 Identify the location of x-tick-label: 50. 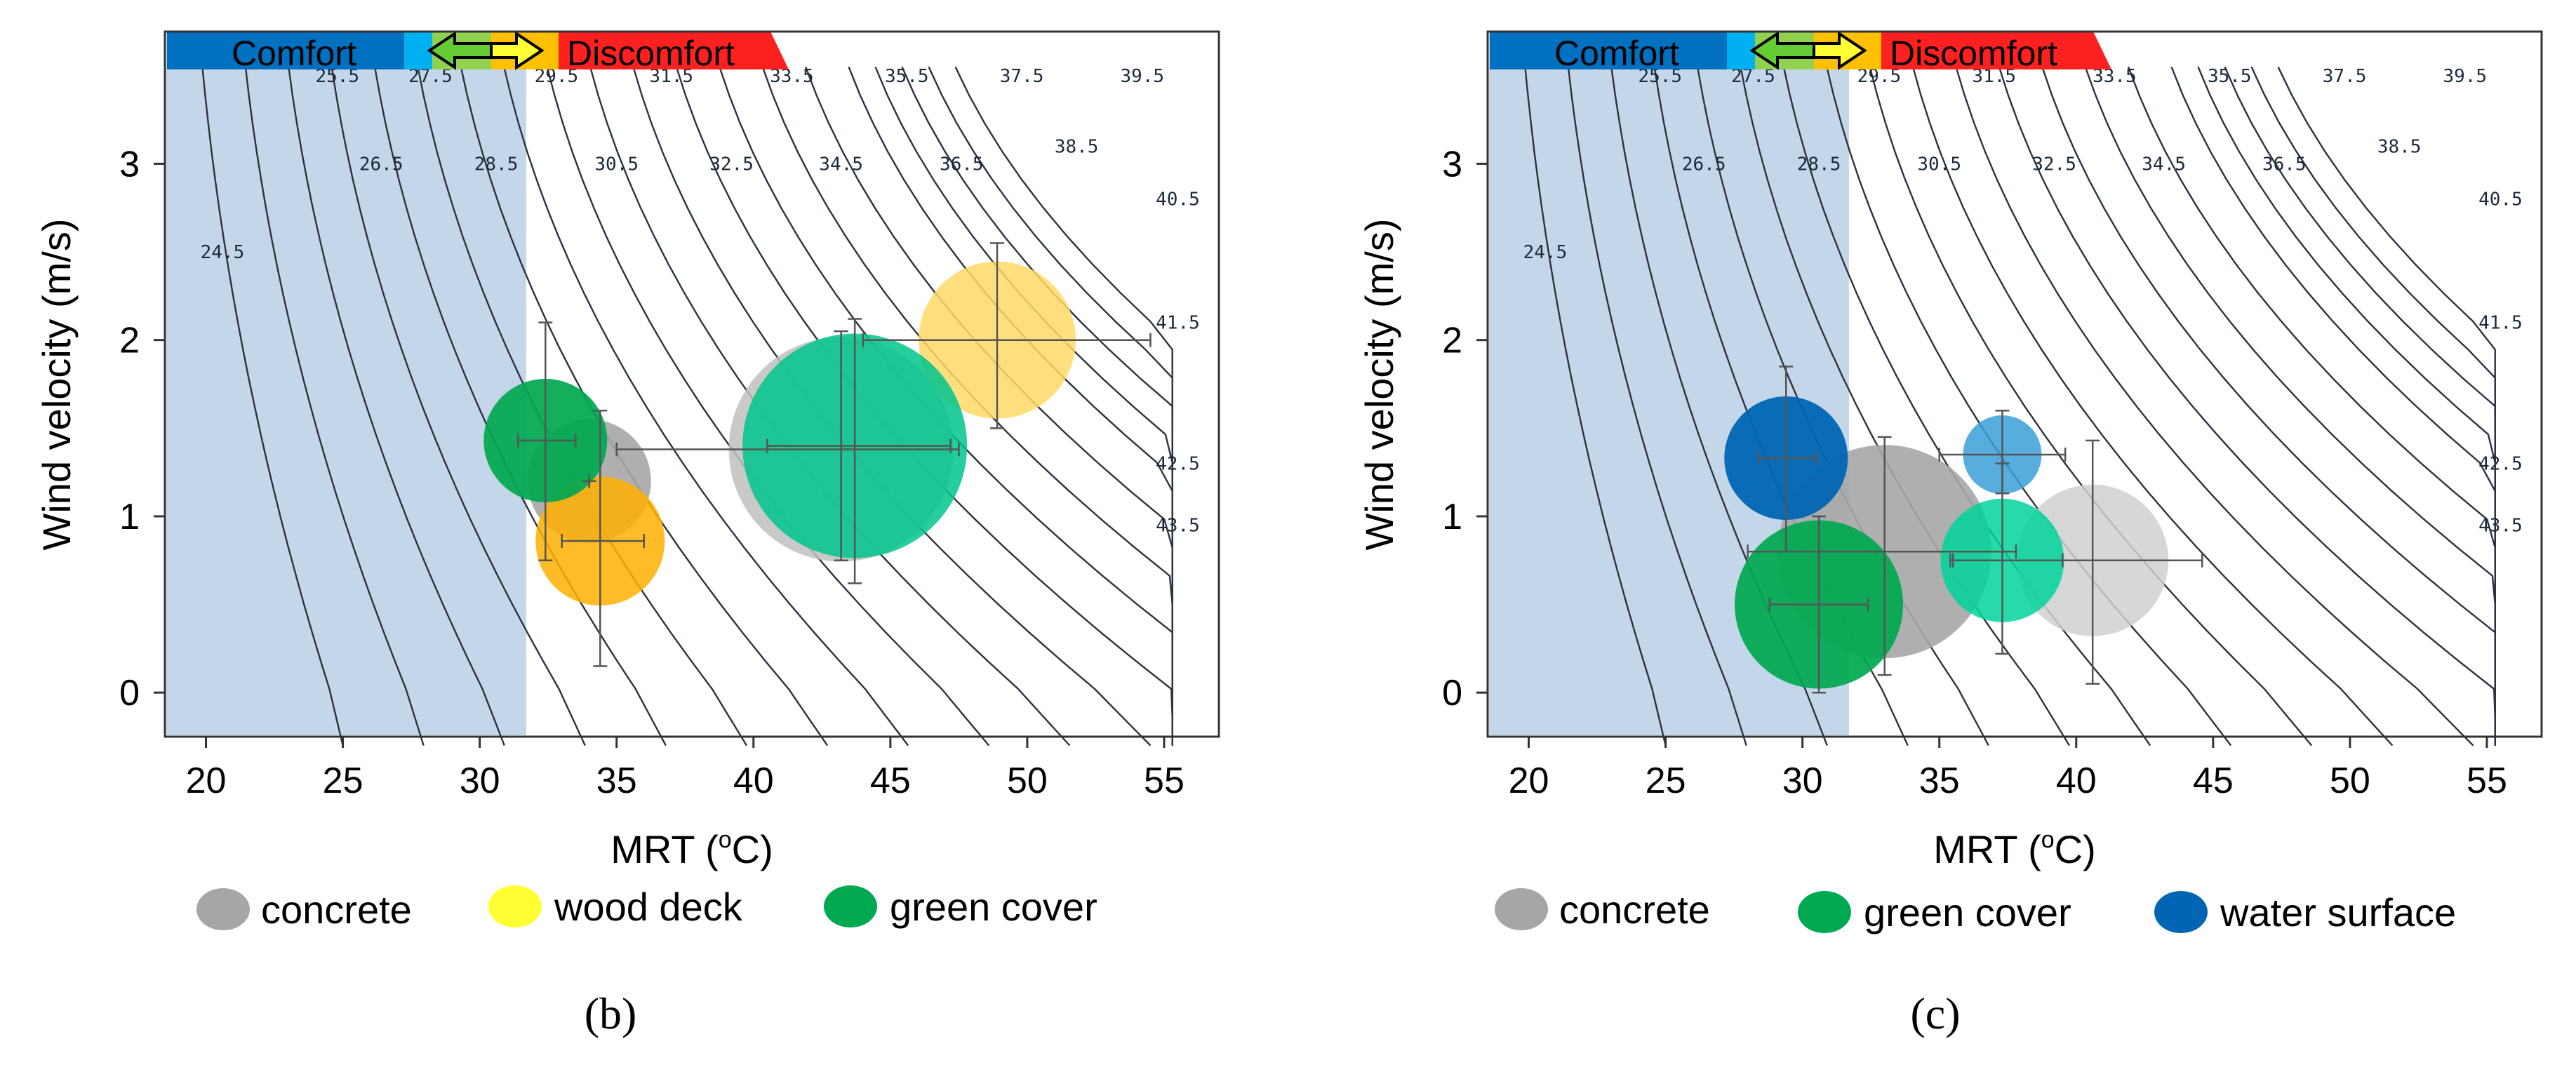
(2350, 781).